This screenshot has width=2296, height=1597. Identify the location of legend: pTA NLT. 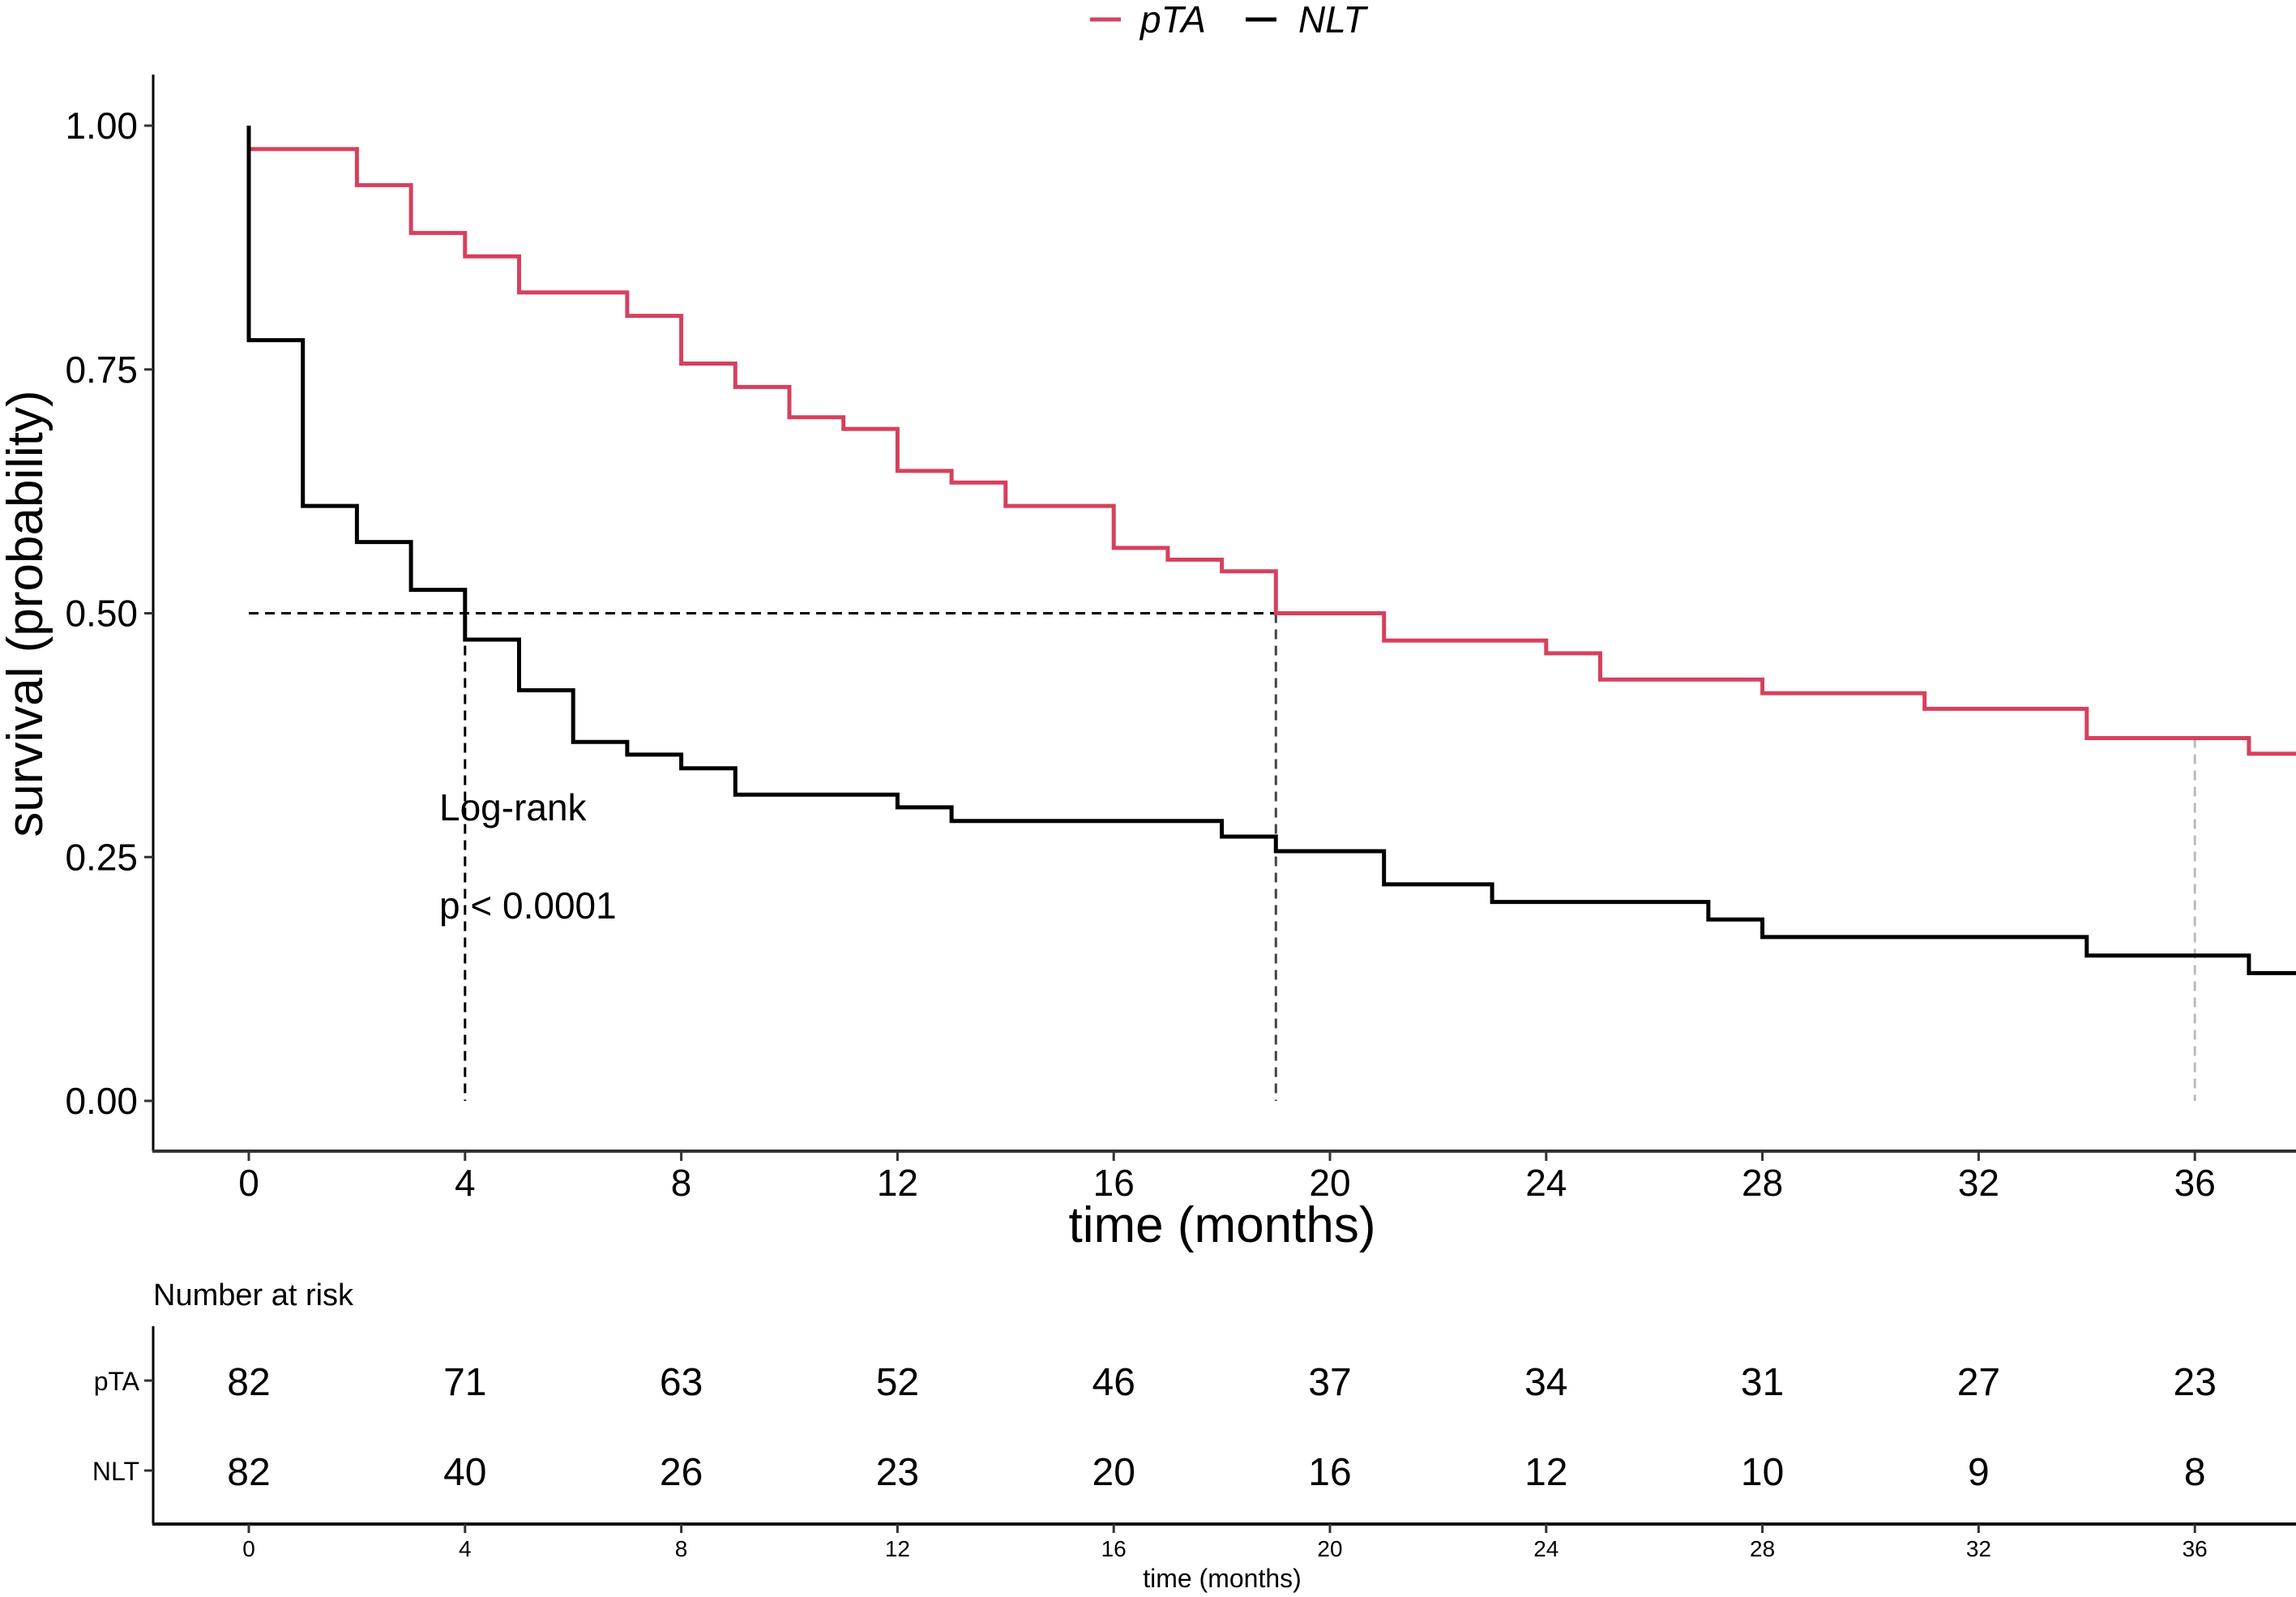
(1229, 20).